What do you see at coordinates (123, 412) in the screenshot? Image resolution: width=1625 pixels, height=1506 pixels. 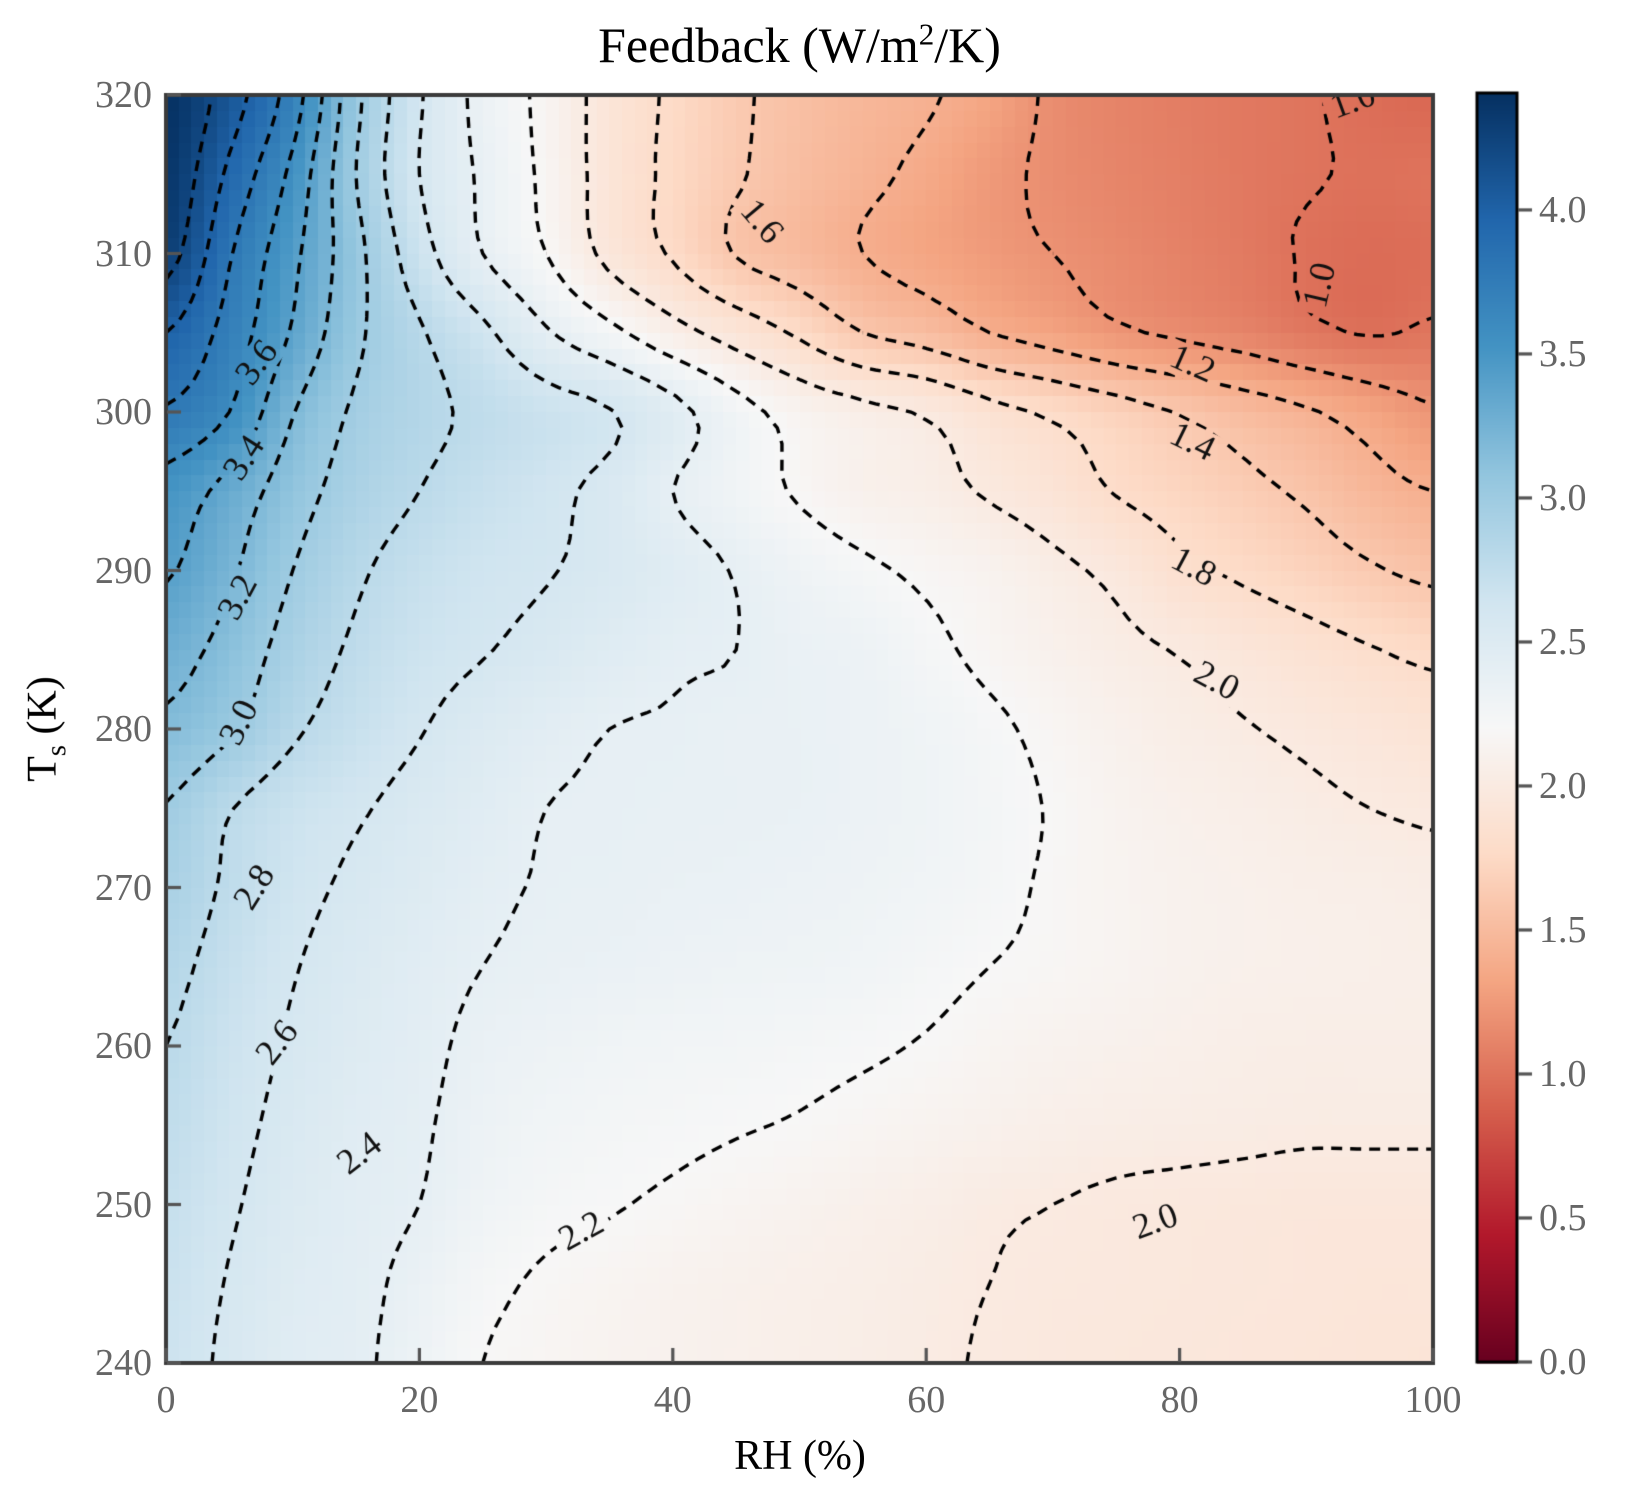 I see `y-tick-label: 300` at bounding box center [123, 412].